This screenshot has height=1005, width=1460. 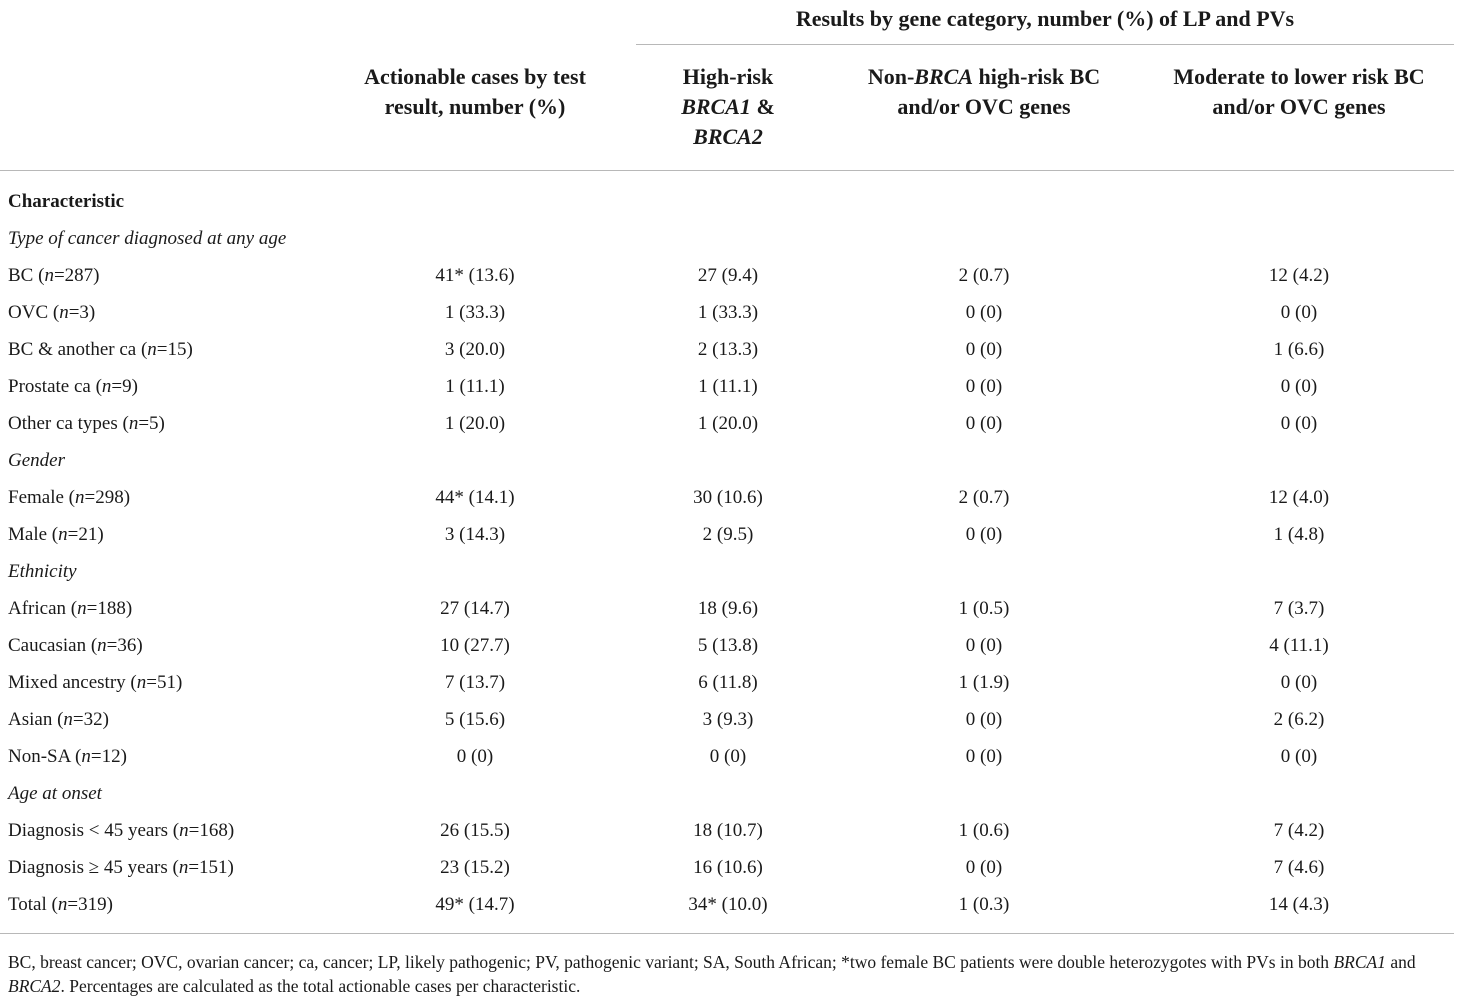 I want to click on cell-actionable: 44* (14.1), so click(x=475, y=497).